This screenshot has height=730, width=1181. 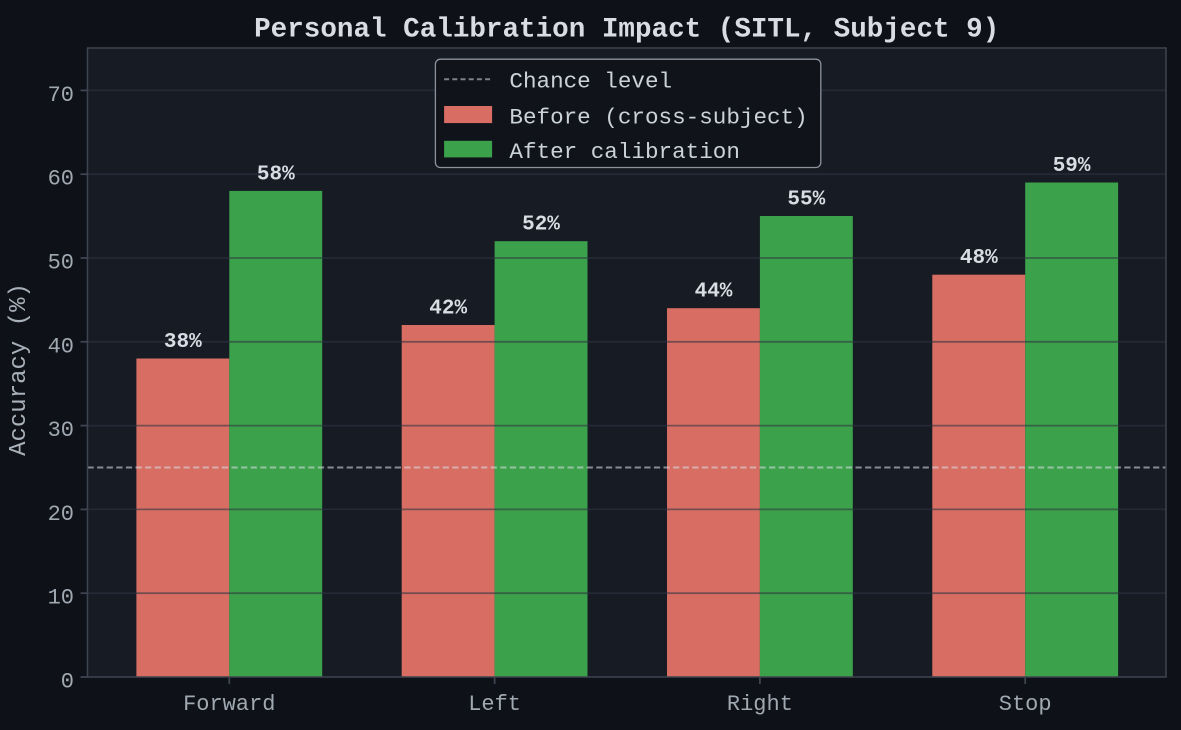 I want to click on svg-text: Right, so click(x=760, y=704).